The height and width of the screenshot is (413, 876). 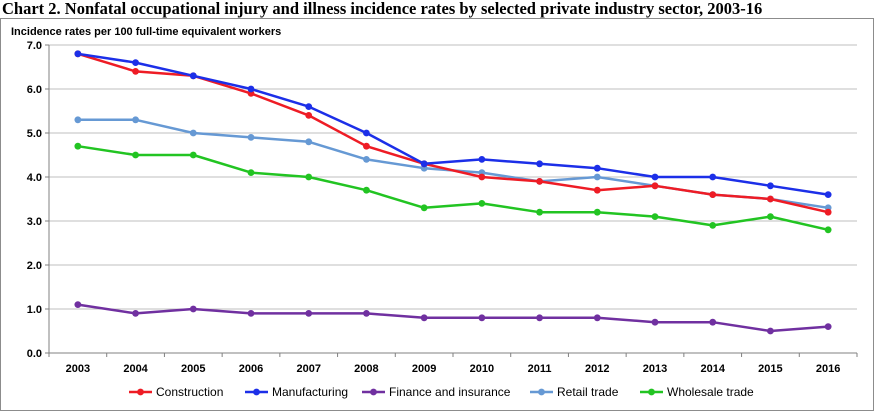 What do you see at coordinates (34, 266) in the screenshot?
I see `y-tick-label: 2.0` at bounding box center [34, 266].